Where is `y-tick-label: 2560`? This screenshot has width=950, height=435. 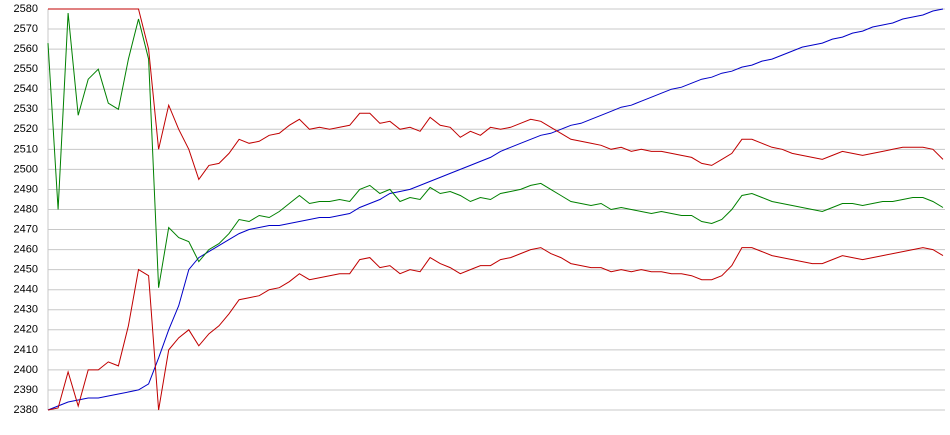
y-tick-label: 2560 is located at coordinates (26, 49).